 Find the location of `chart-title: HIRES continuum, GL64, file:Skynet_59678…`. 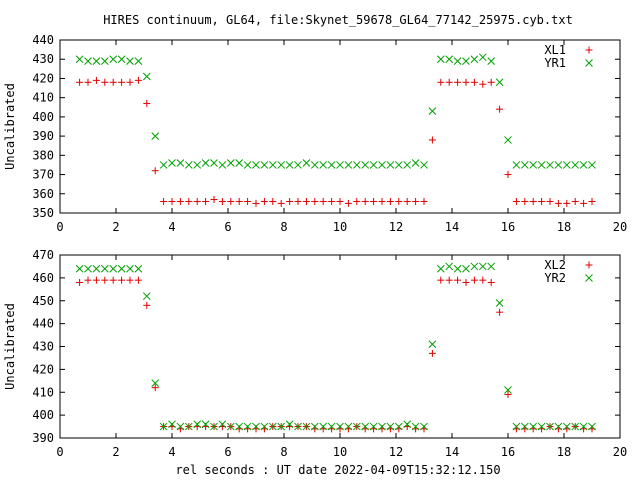

chart-title: HIRES continuum, GL64, file:Skynet_59678… is located at coordinates (338, 20).